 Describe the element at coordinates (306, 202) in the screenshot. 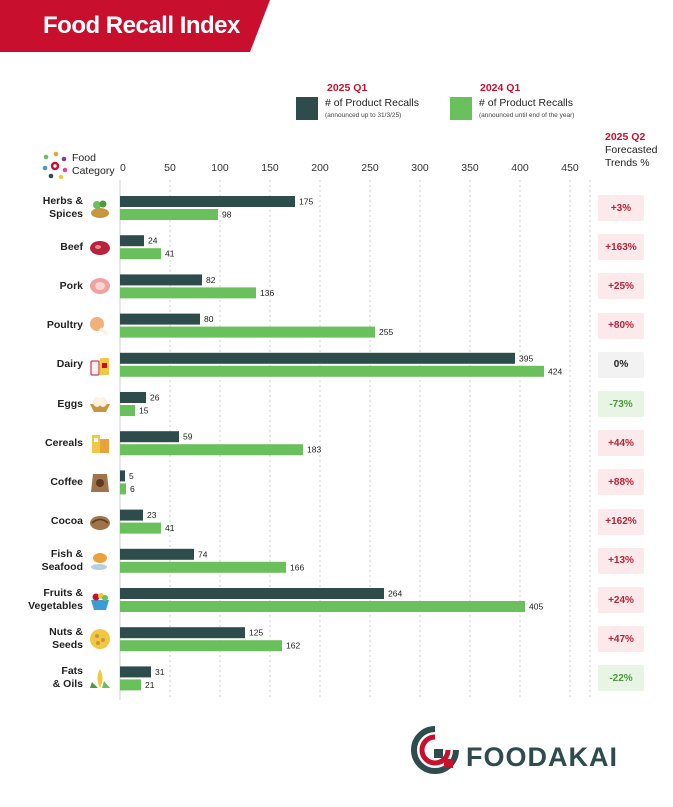

I see `data-label: 175` at that location.